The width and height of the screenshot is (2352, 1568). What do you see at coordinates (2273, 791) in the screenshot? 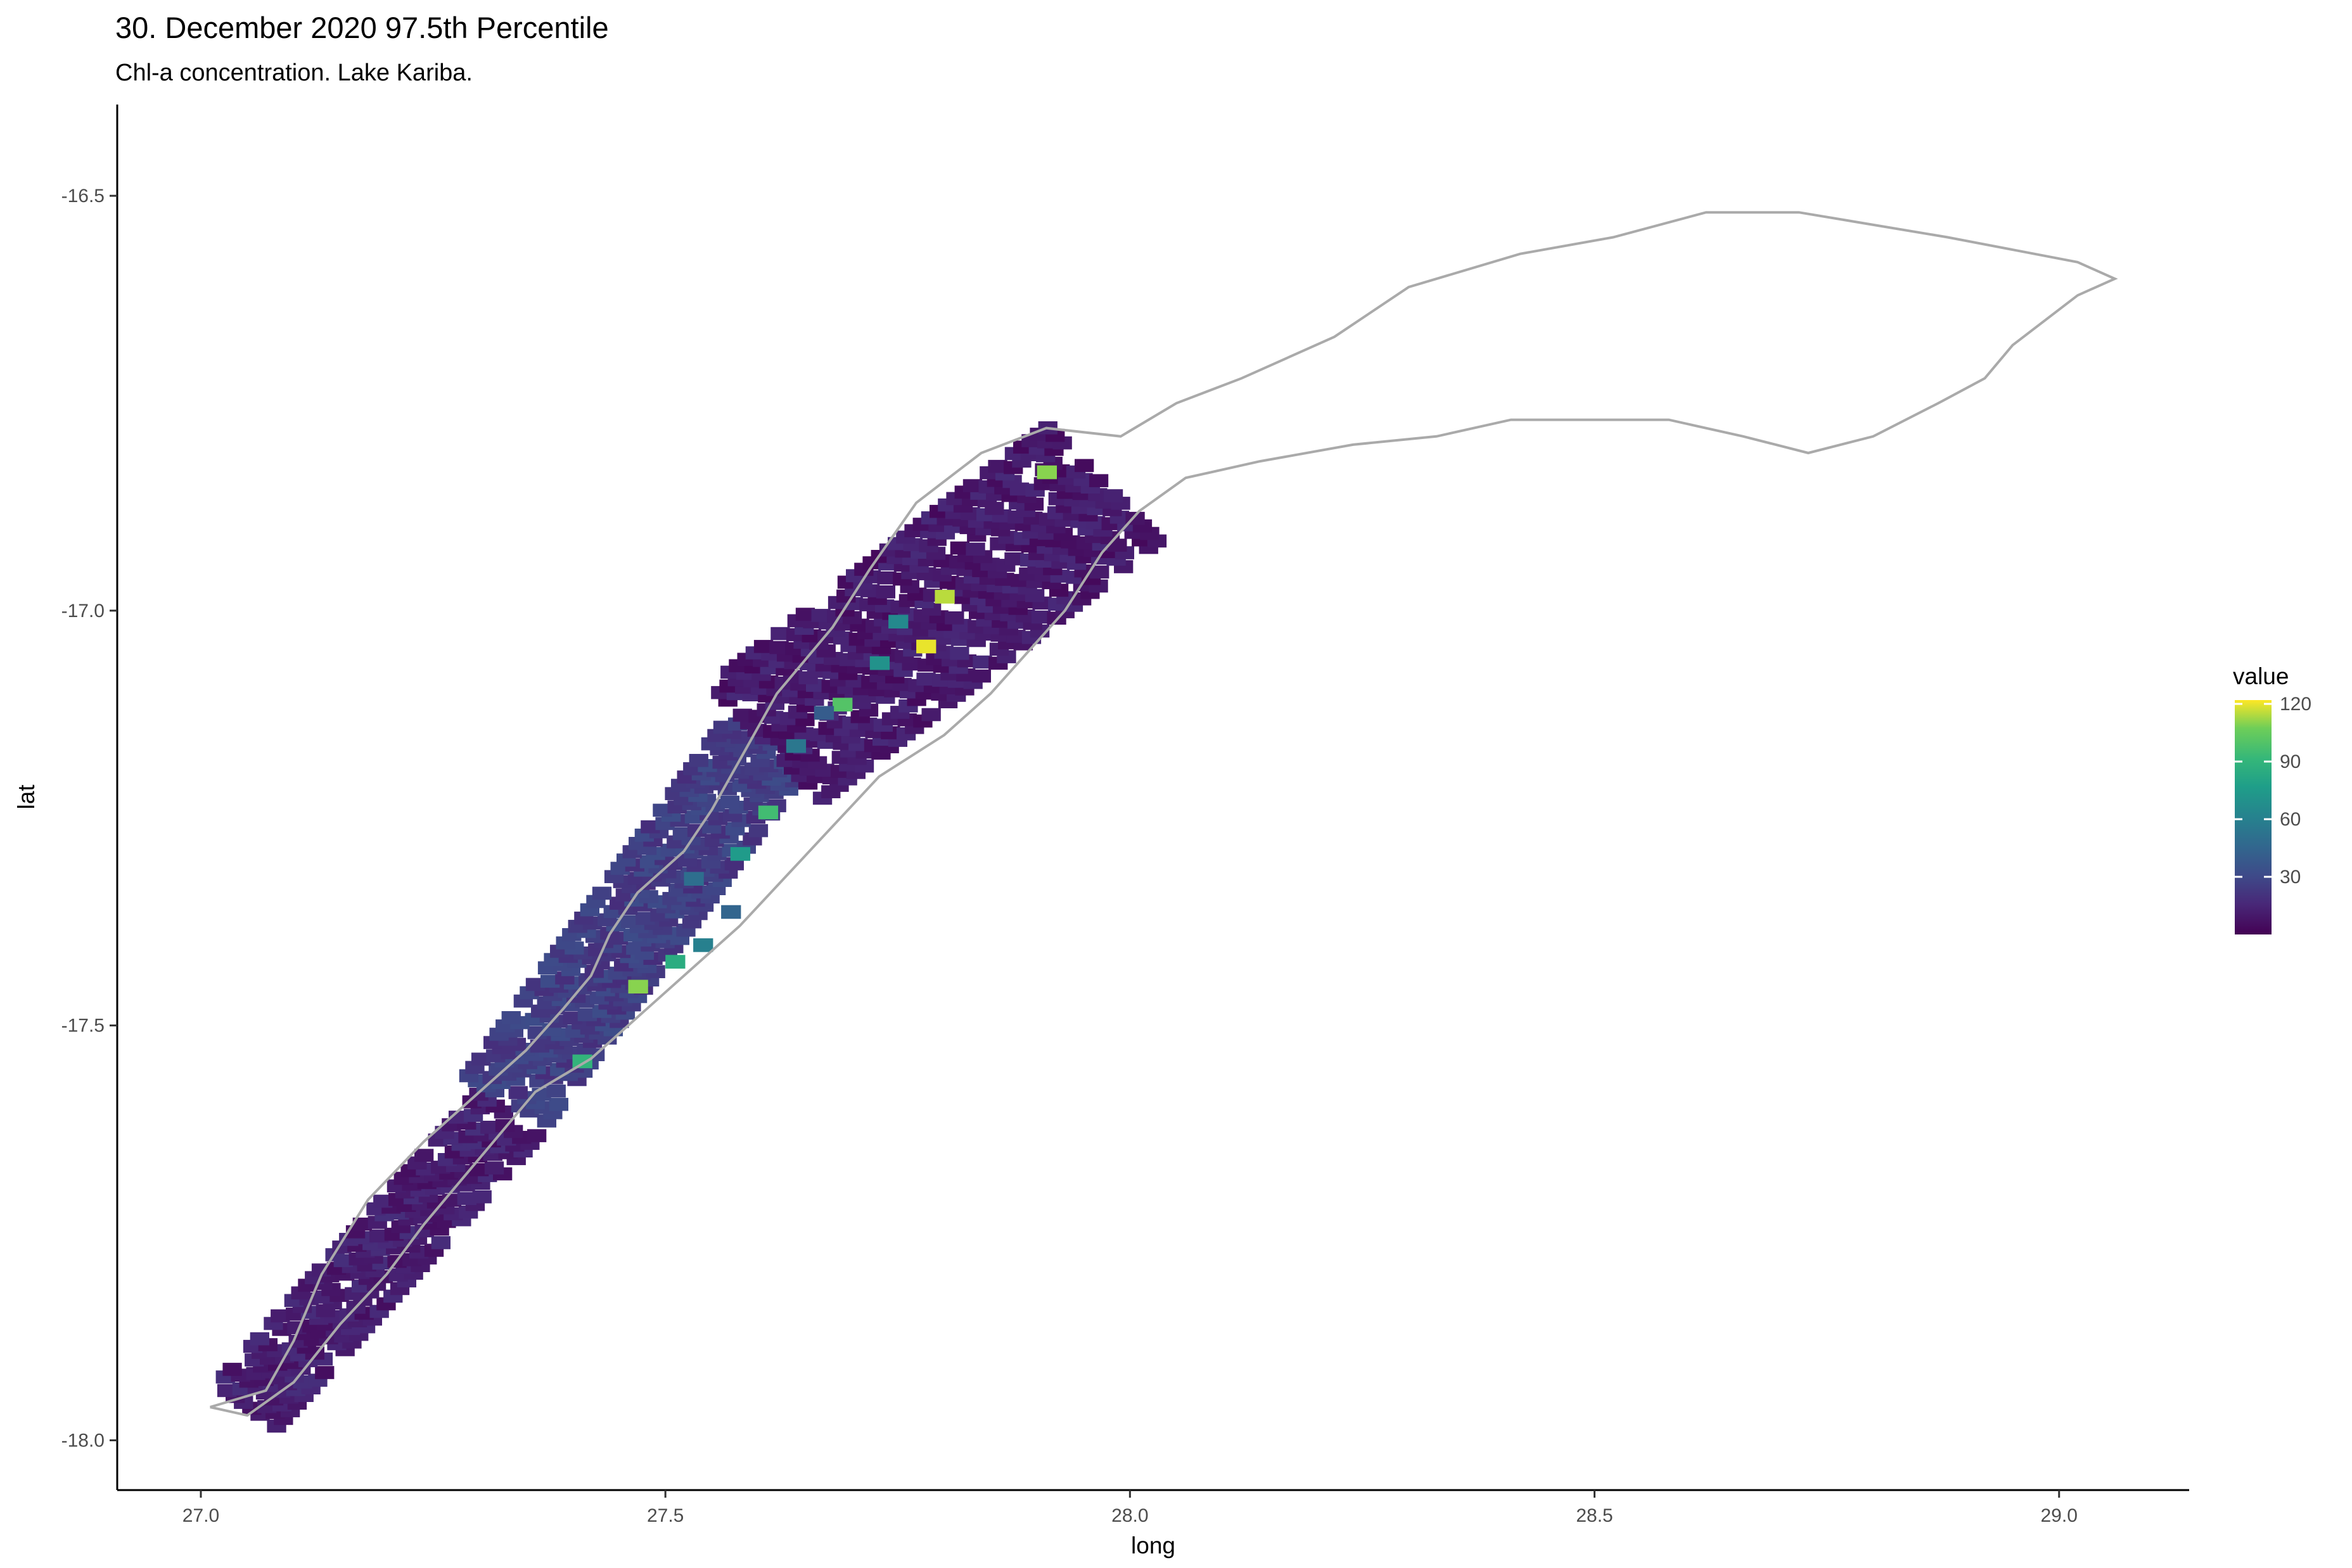
I see `legend-ticks: 30 60 90 120` at bounding box center [2273, 791].